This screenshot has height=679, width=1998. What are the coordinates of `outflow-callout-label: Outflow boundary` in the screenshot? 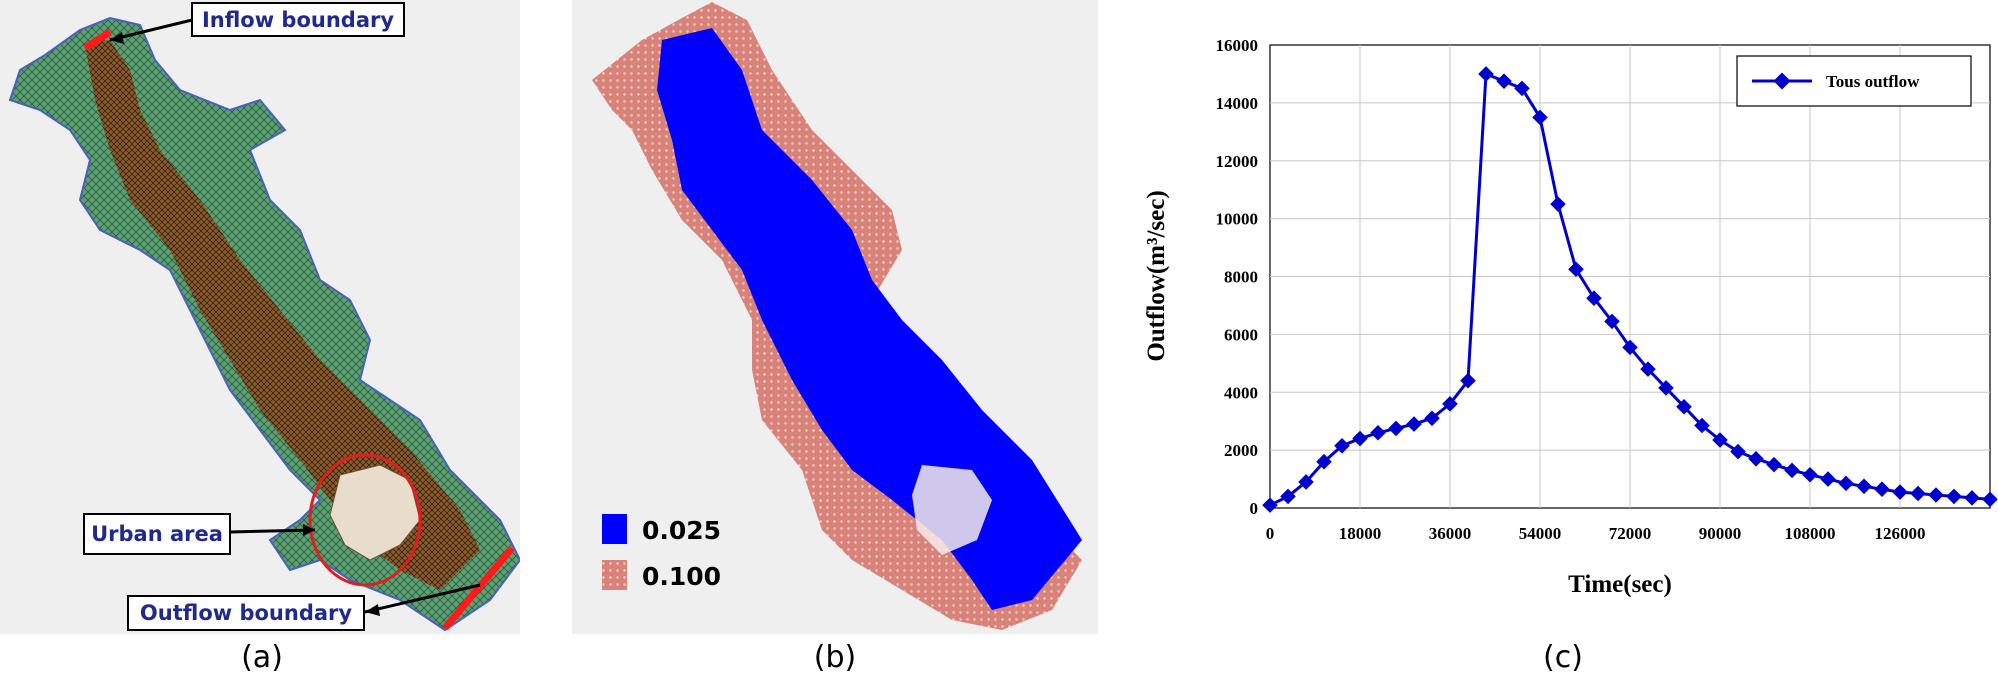 It's located at (246, 613).